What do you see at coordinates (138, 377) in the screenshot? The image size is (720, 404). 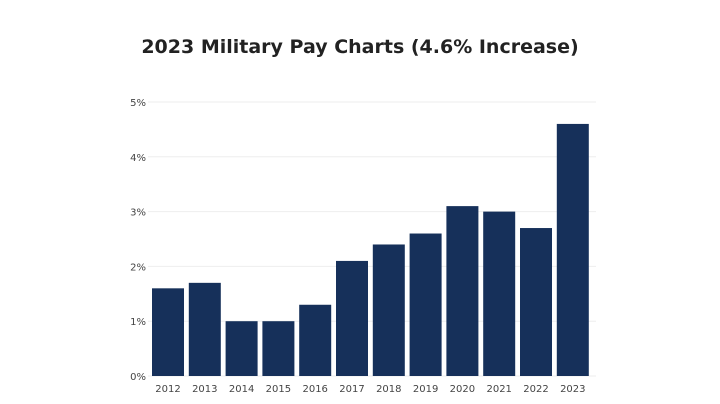 I see `y-tick-label: 0%` at bounding box center [138, 377].